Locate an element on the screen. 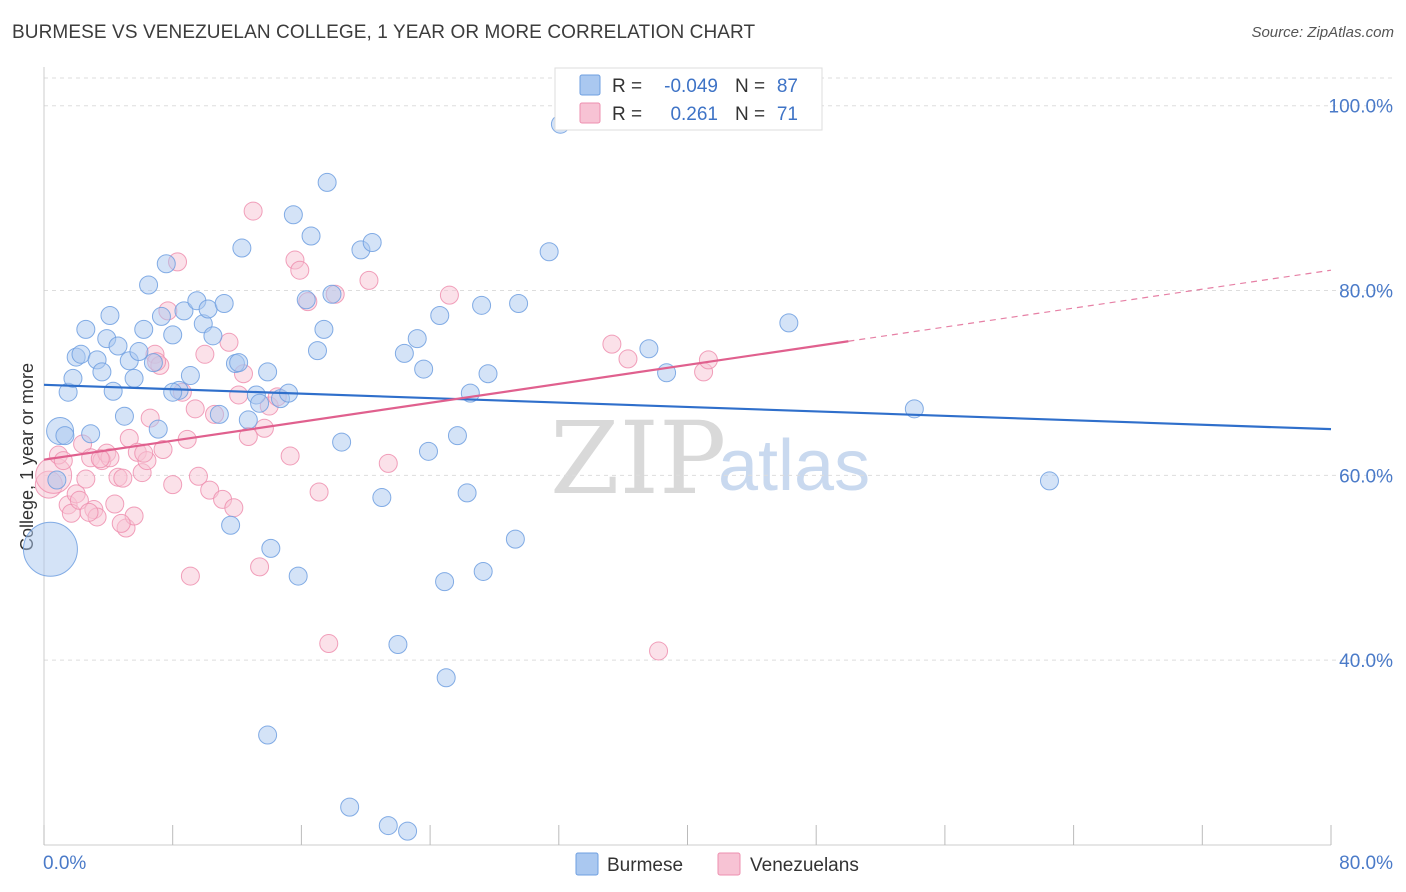  venezuelan-r-value: 0.261 is located at coordinates (694, 114).